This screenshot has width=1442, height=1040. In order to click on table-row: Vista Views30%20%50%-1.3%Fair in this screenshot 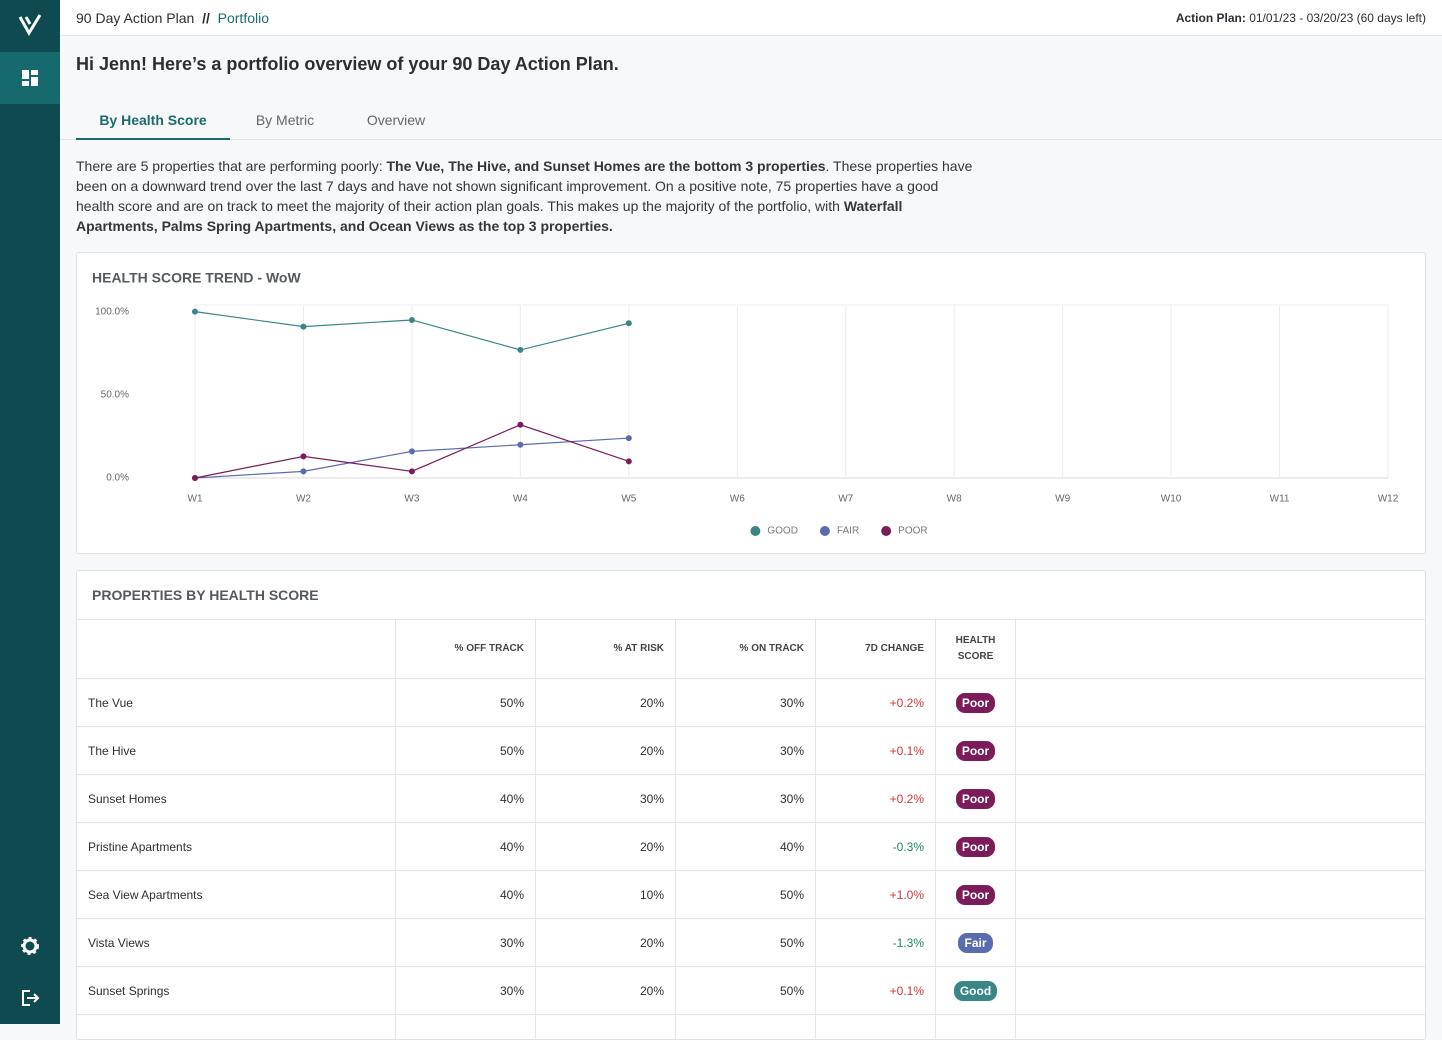, I will do `click(751, 943)`.